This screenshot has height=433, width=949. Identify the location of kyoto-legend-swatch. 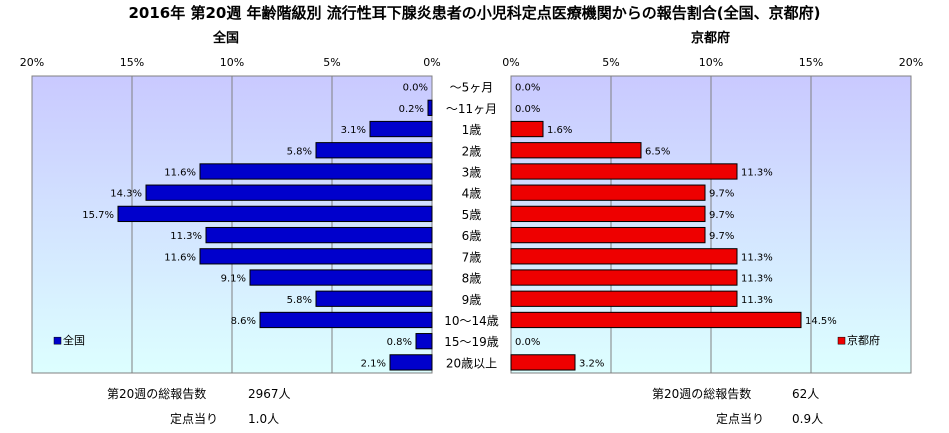
(841, 340).